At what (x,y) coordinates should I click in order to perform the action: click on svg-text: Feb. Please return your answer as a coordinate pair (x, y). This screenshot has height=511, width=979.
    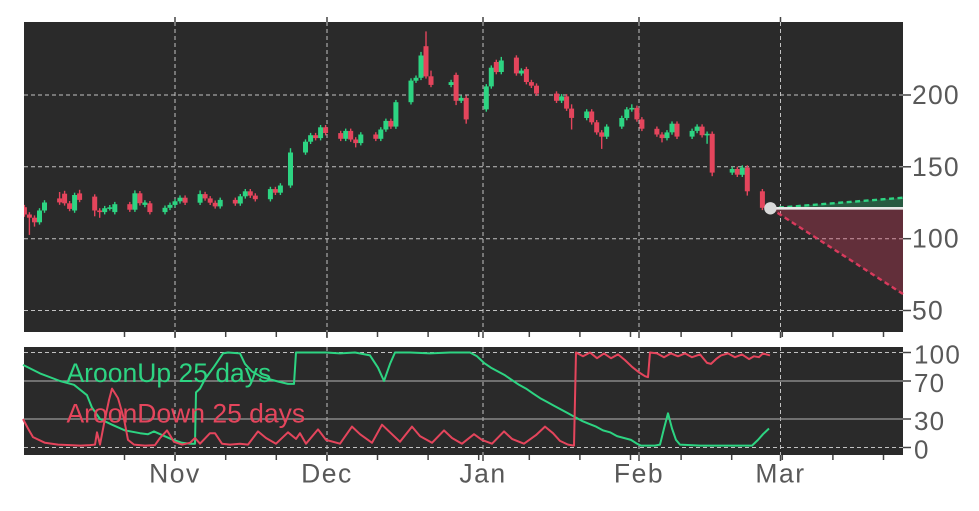
    Looking at the image, I should click on (639, 474).